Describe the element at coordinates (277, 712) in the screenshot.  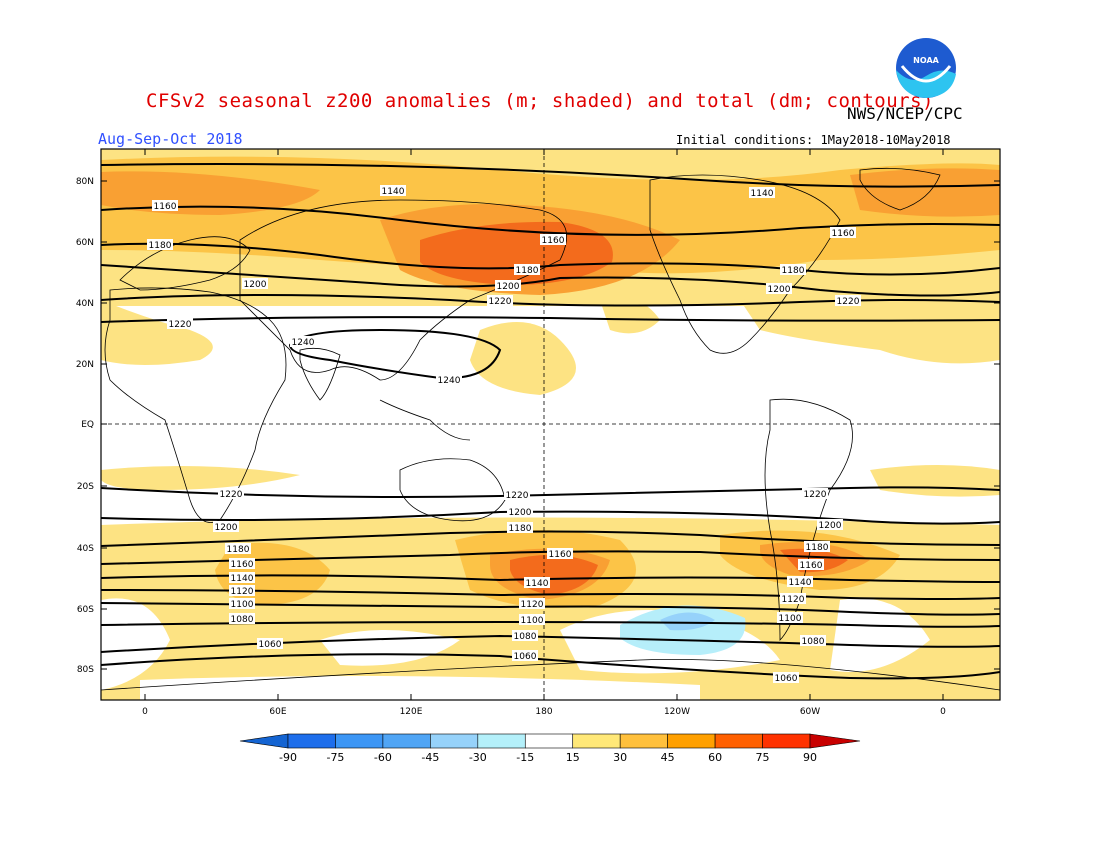
I see `lon-label: 60E` at that location.